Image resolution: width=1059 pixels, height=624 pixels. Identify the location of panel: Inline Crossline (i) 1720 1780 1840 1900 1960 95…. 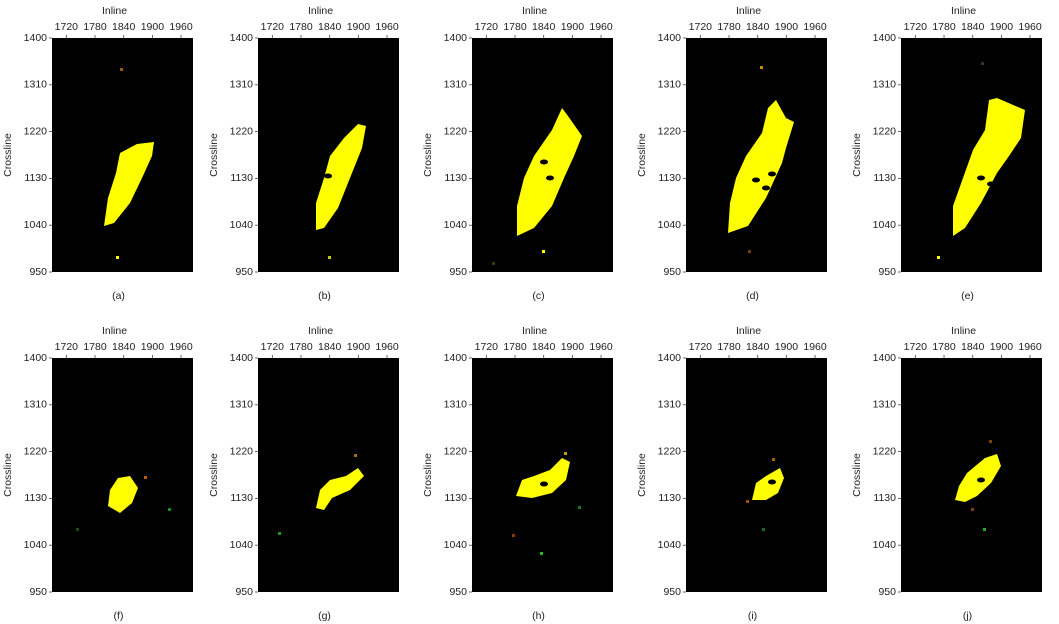
(731, 473).